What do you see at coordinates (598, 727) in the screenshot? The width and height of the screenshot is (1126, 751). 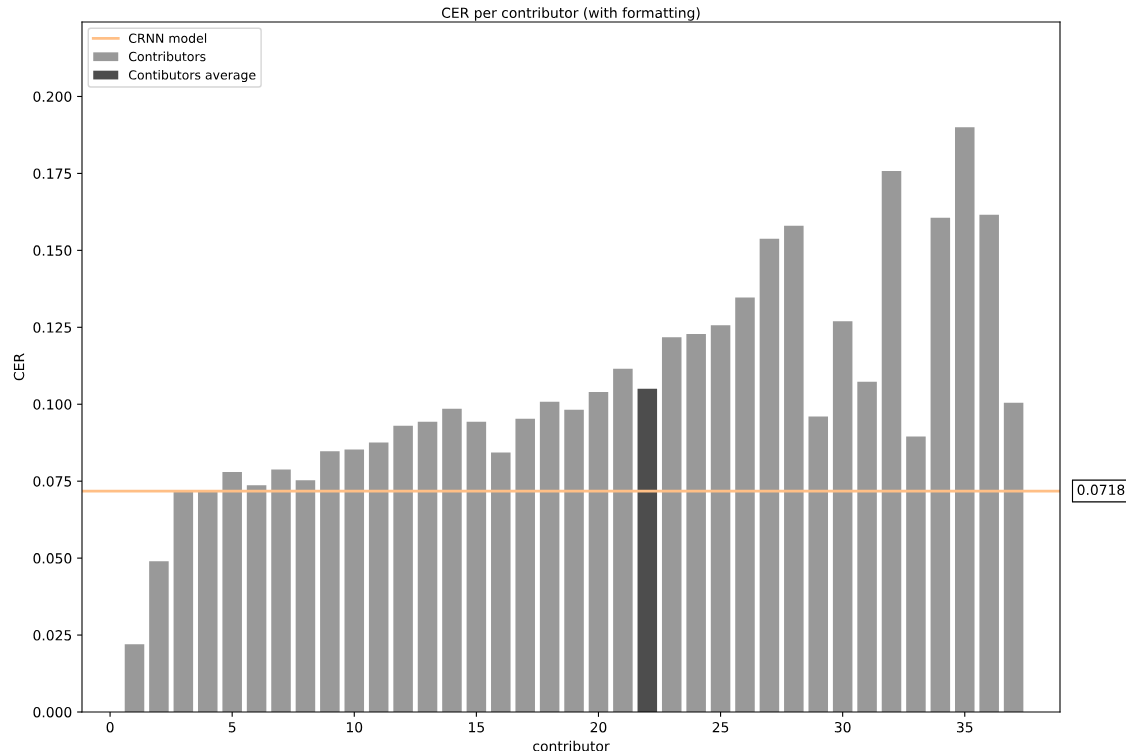 I see `x-tick-label: 20` at bounding box center [598, 727].